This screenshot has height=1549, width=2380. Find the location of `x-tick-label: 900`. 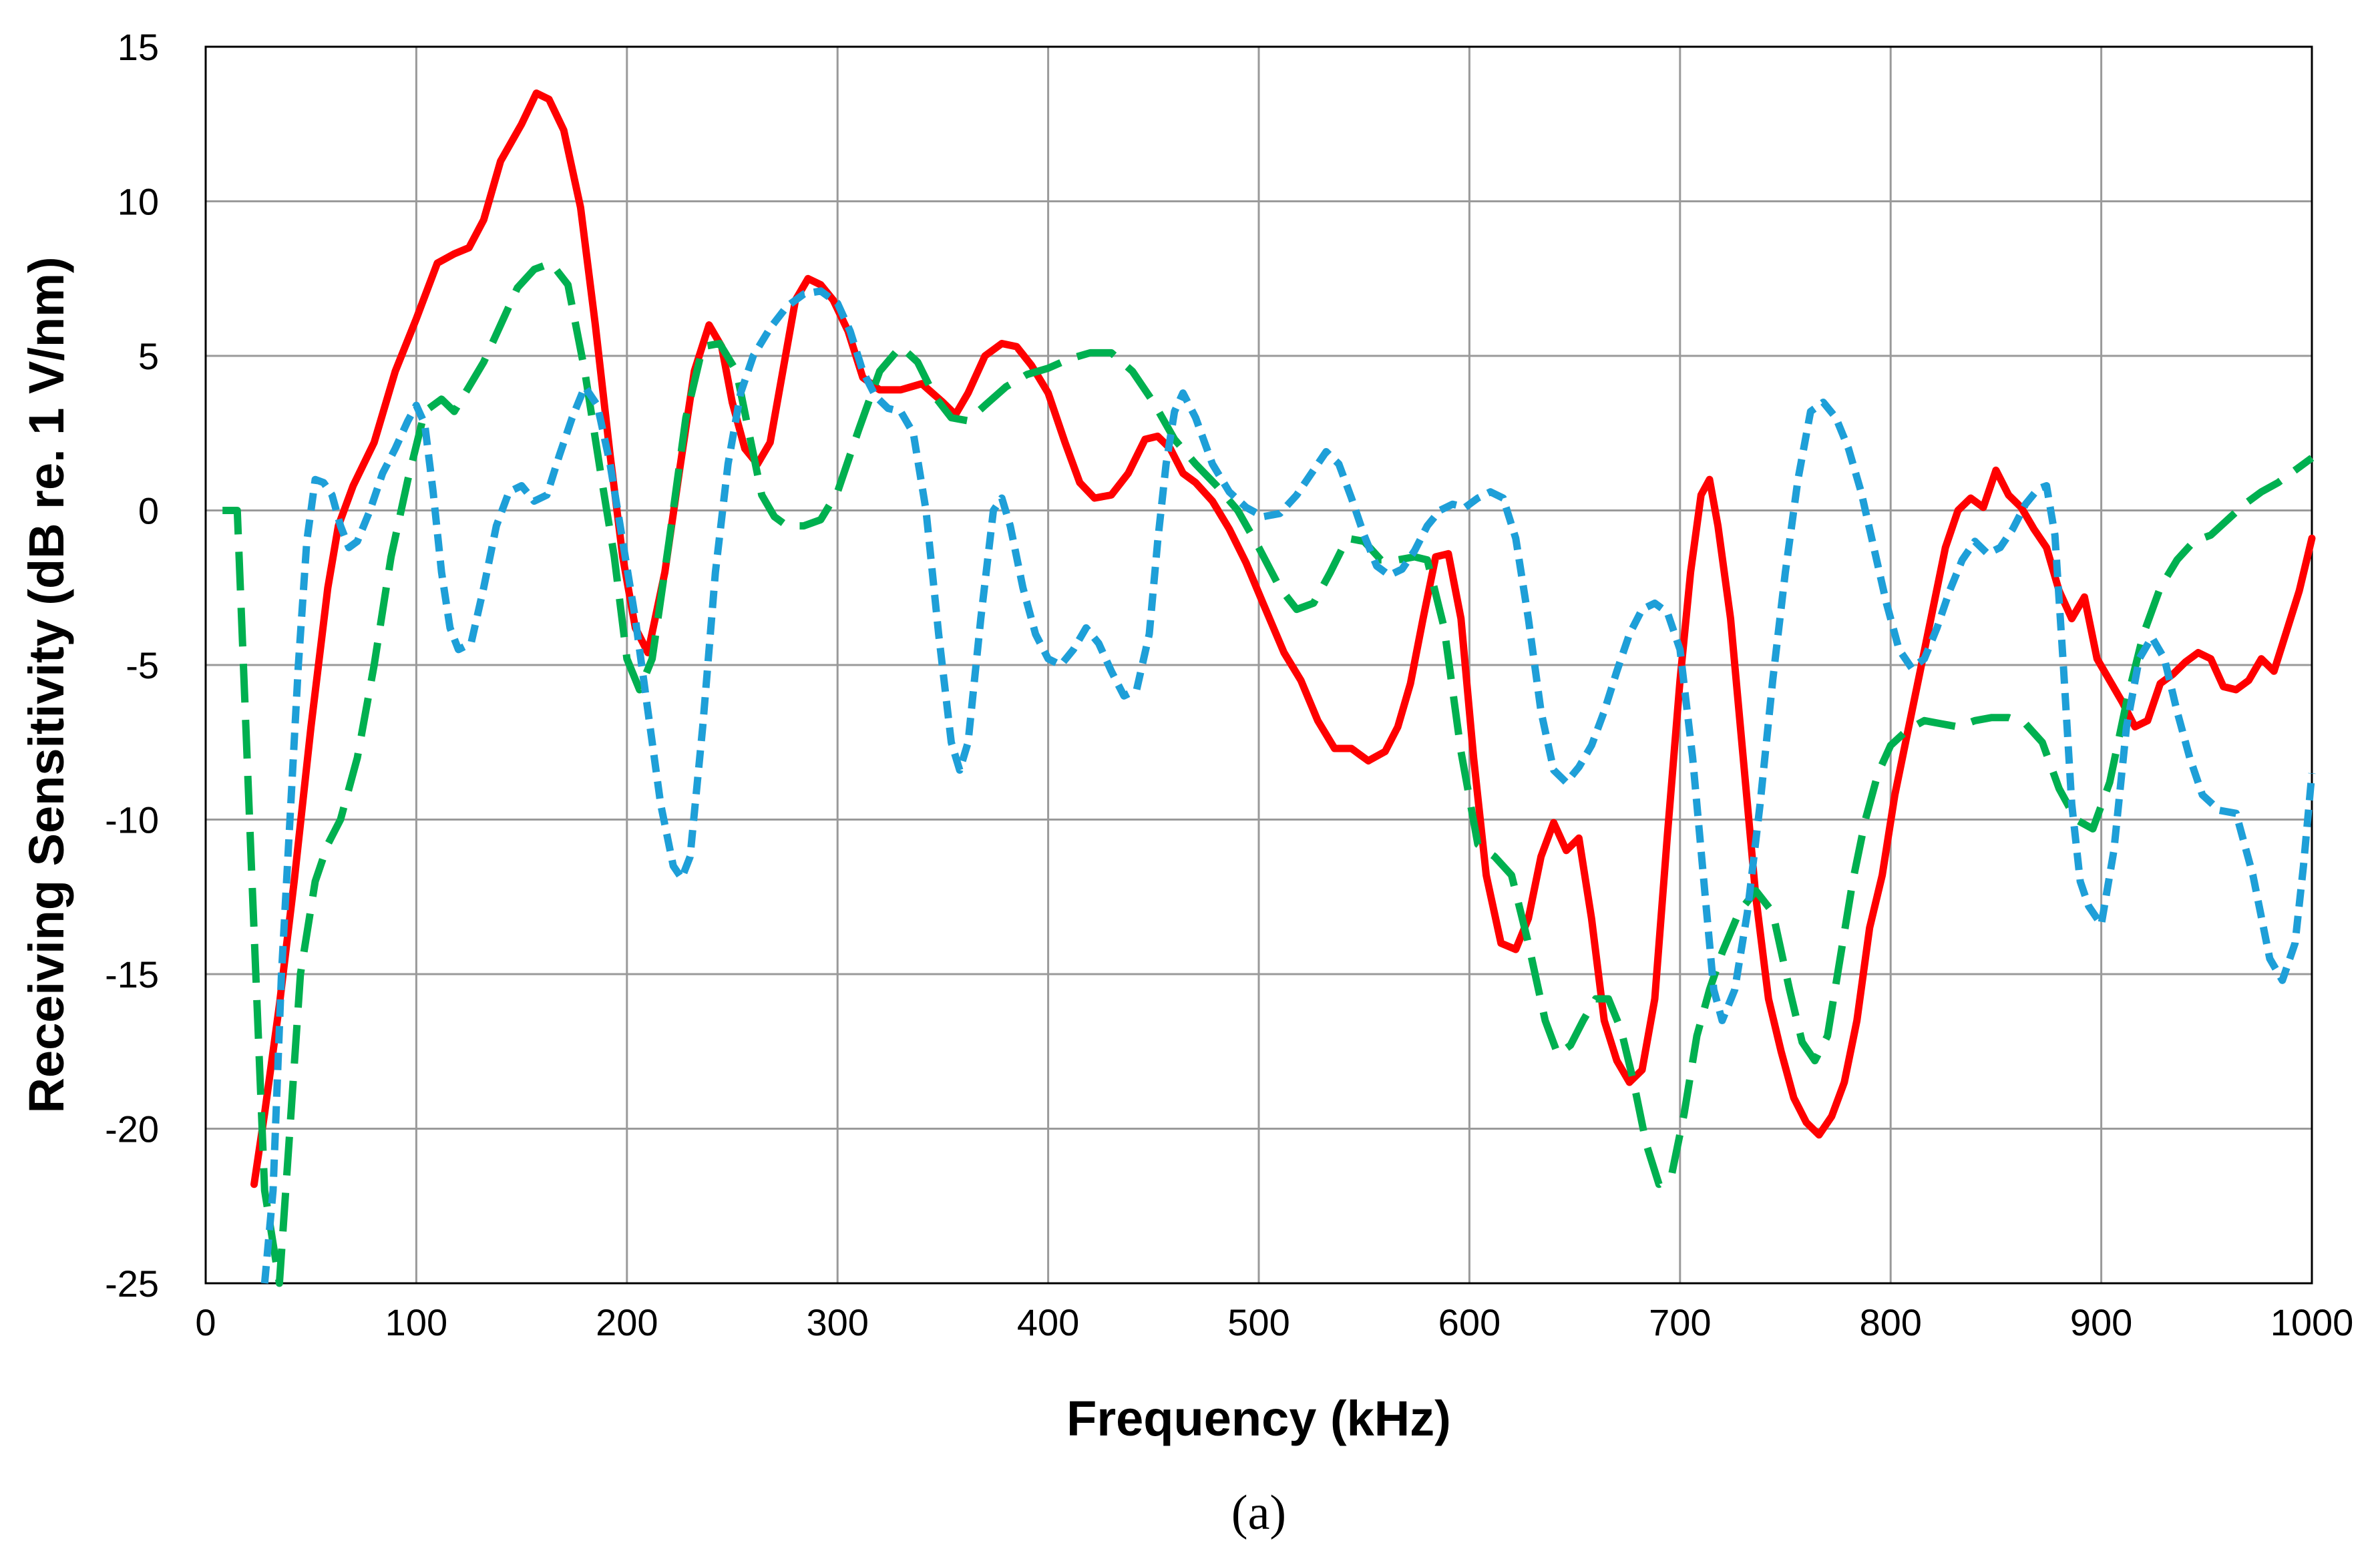

x-tick-label: 900 is located at coordinates (2101, 1322).